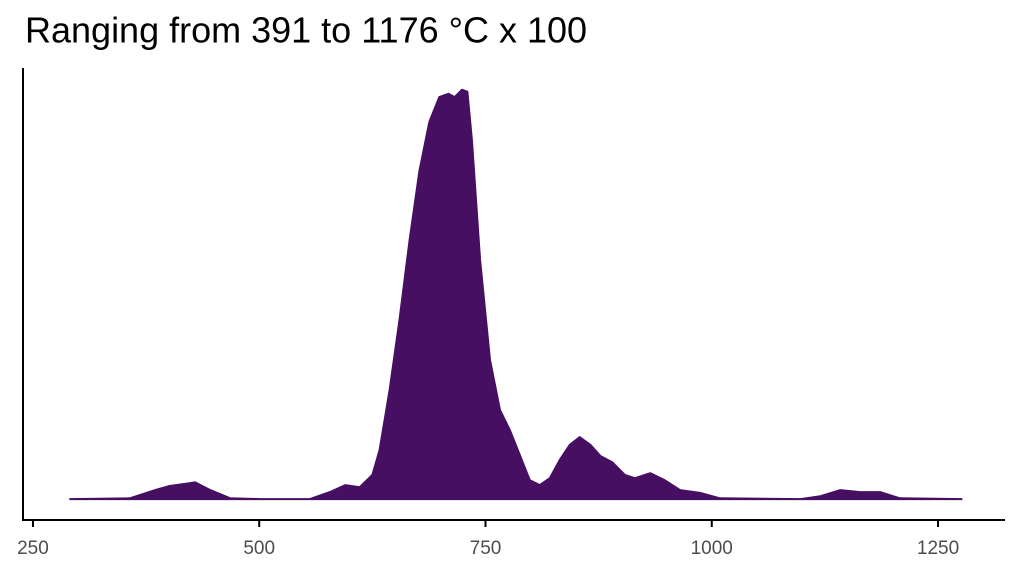  What do you see at coordinates (712, 548) in the screenshot?
I see `x-tick-label: 1000` at bounding box center [712, 548].